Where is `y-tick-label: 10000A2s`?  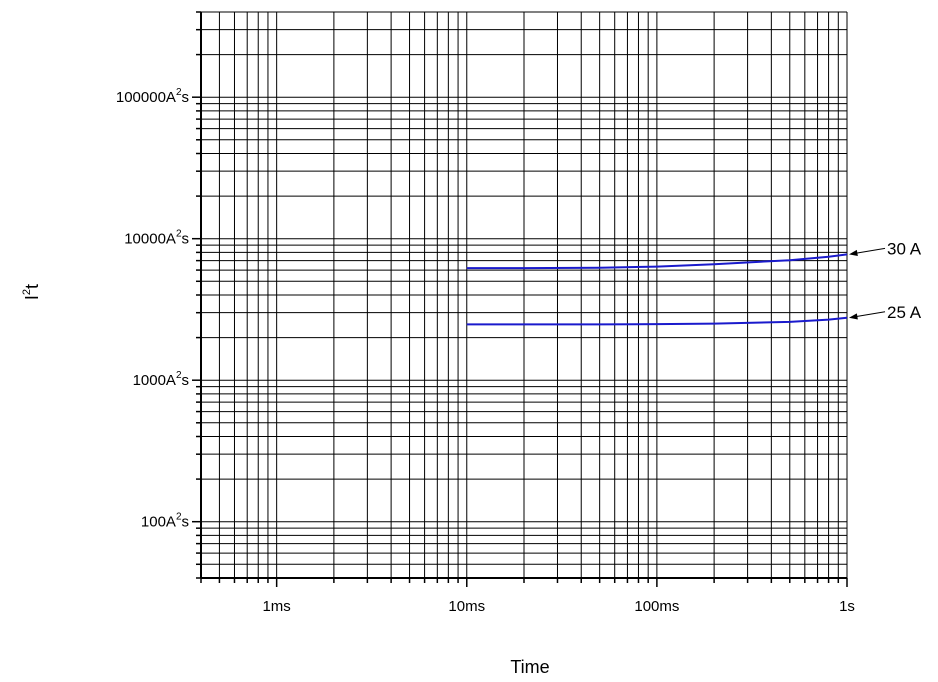 y-tick-label: 10000A2s is located at coordinates (156, 238).